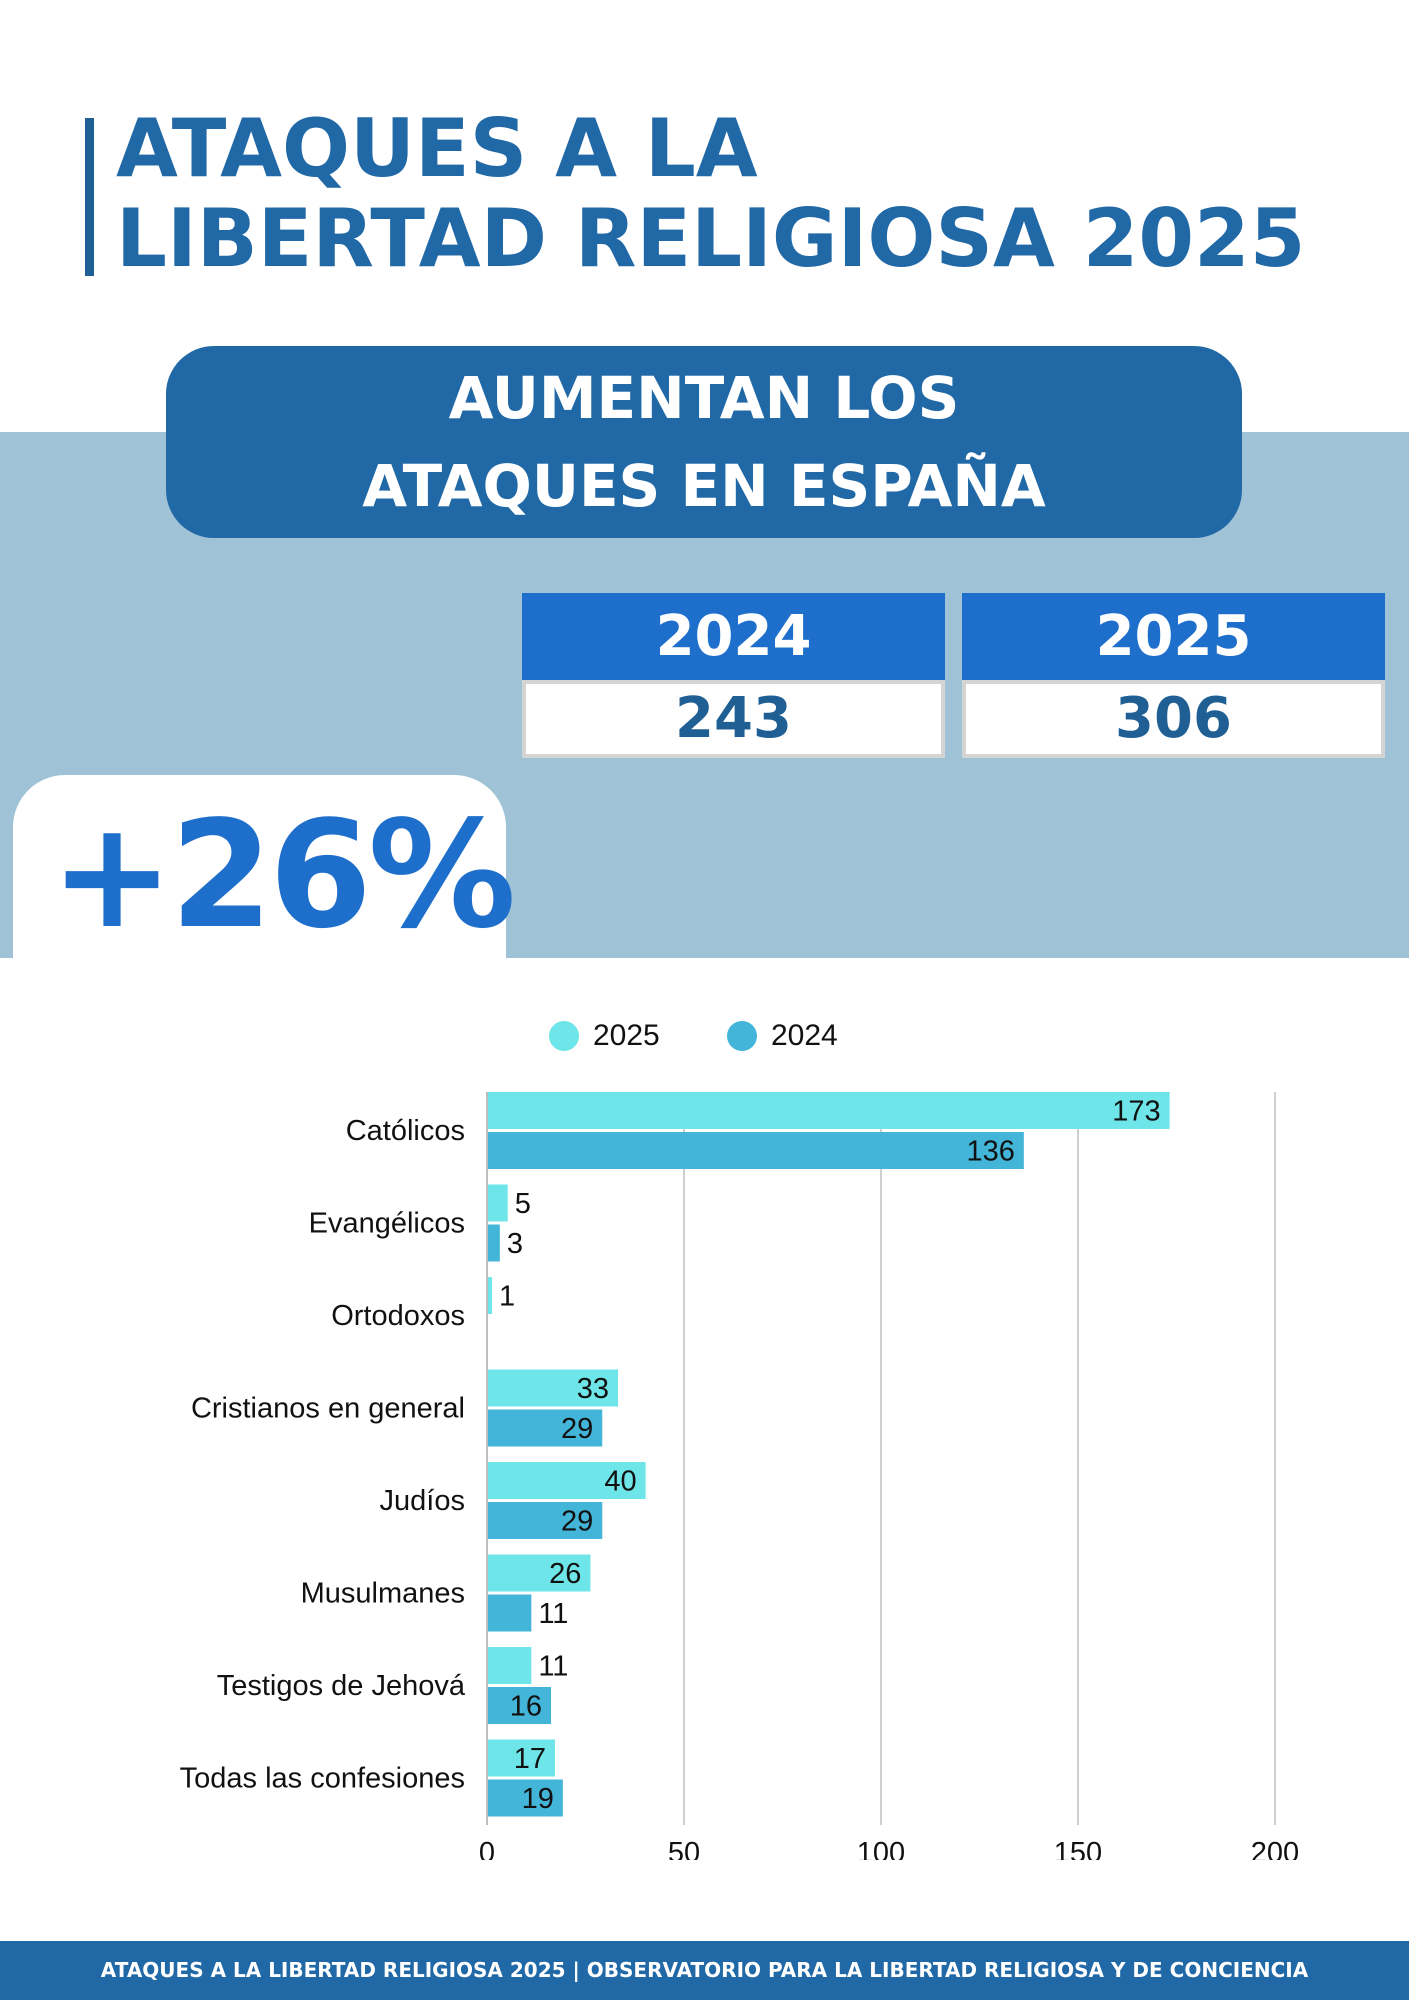 The image size is (1409, 2000). What do you see at coordinates (405, 1131) in the screenshot?
I see `category-label: Católicos` at bounding box center [405, 1131].